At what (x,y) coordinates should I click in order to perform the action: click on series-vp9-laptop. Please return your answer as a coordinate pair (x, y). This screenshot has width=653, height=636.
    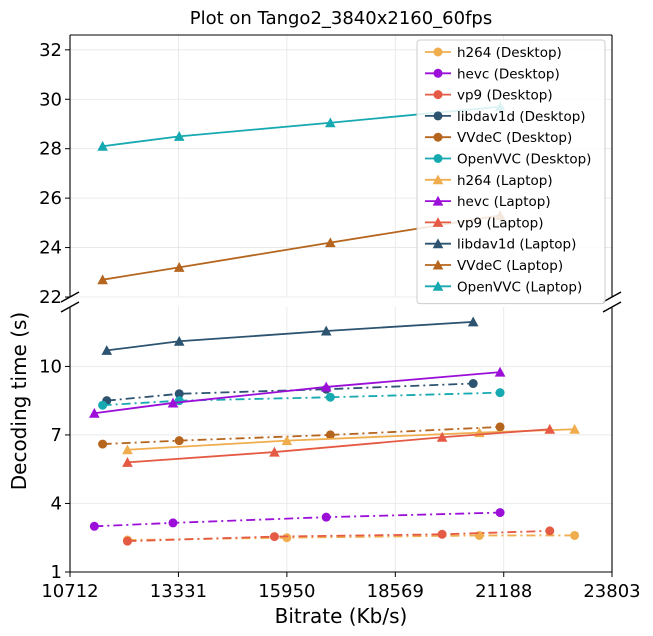
    Looking at the image, I should click on (339, 445).